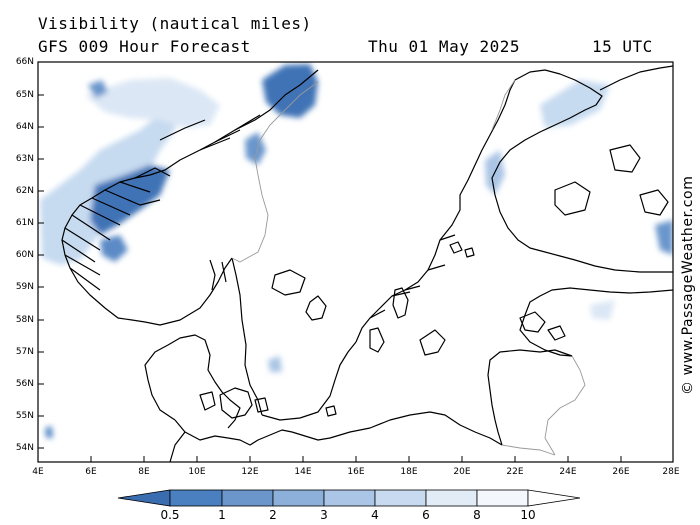  I want to click on lat-label: 62N, so click(24, 191).